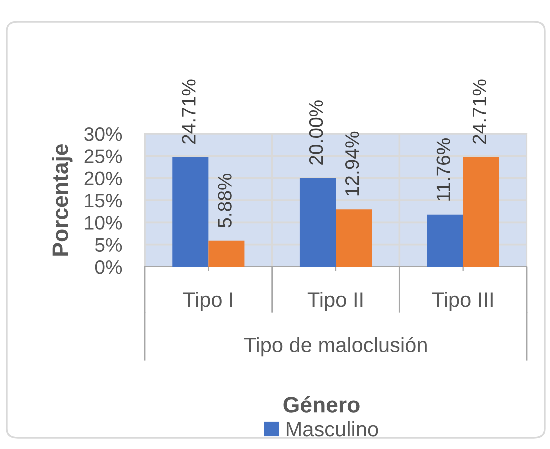  I want to click on y-tick-label: 25%, so click(103, 157).